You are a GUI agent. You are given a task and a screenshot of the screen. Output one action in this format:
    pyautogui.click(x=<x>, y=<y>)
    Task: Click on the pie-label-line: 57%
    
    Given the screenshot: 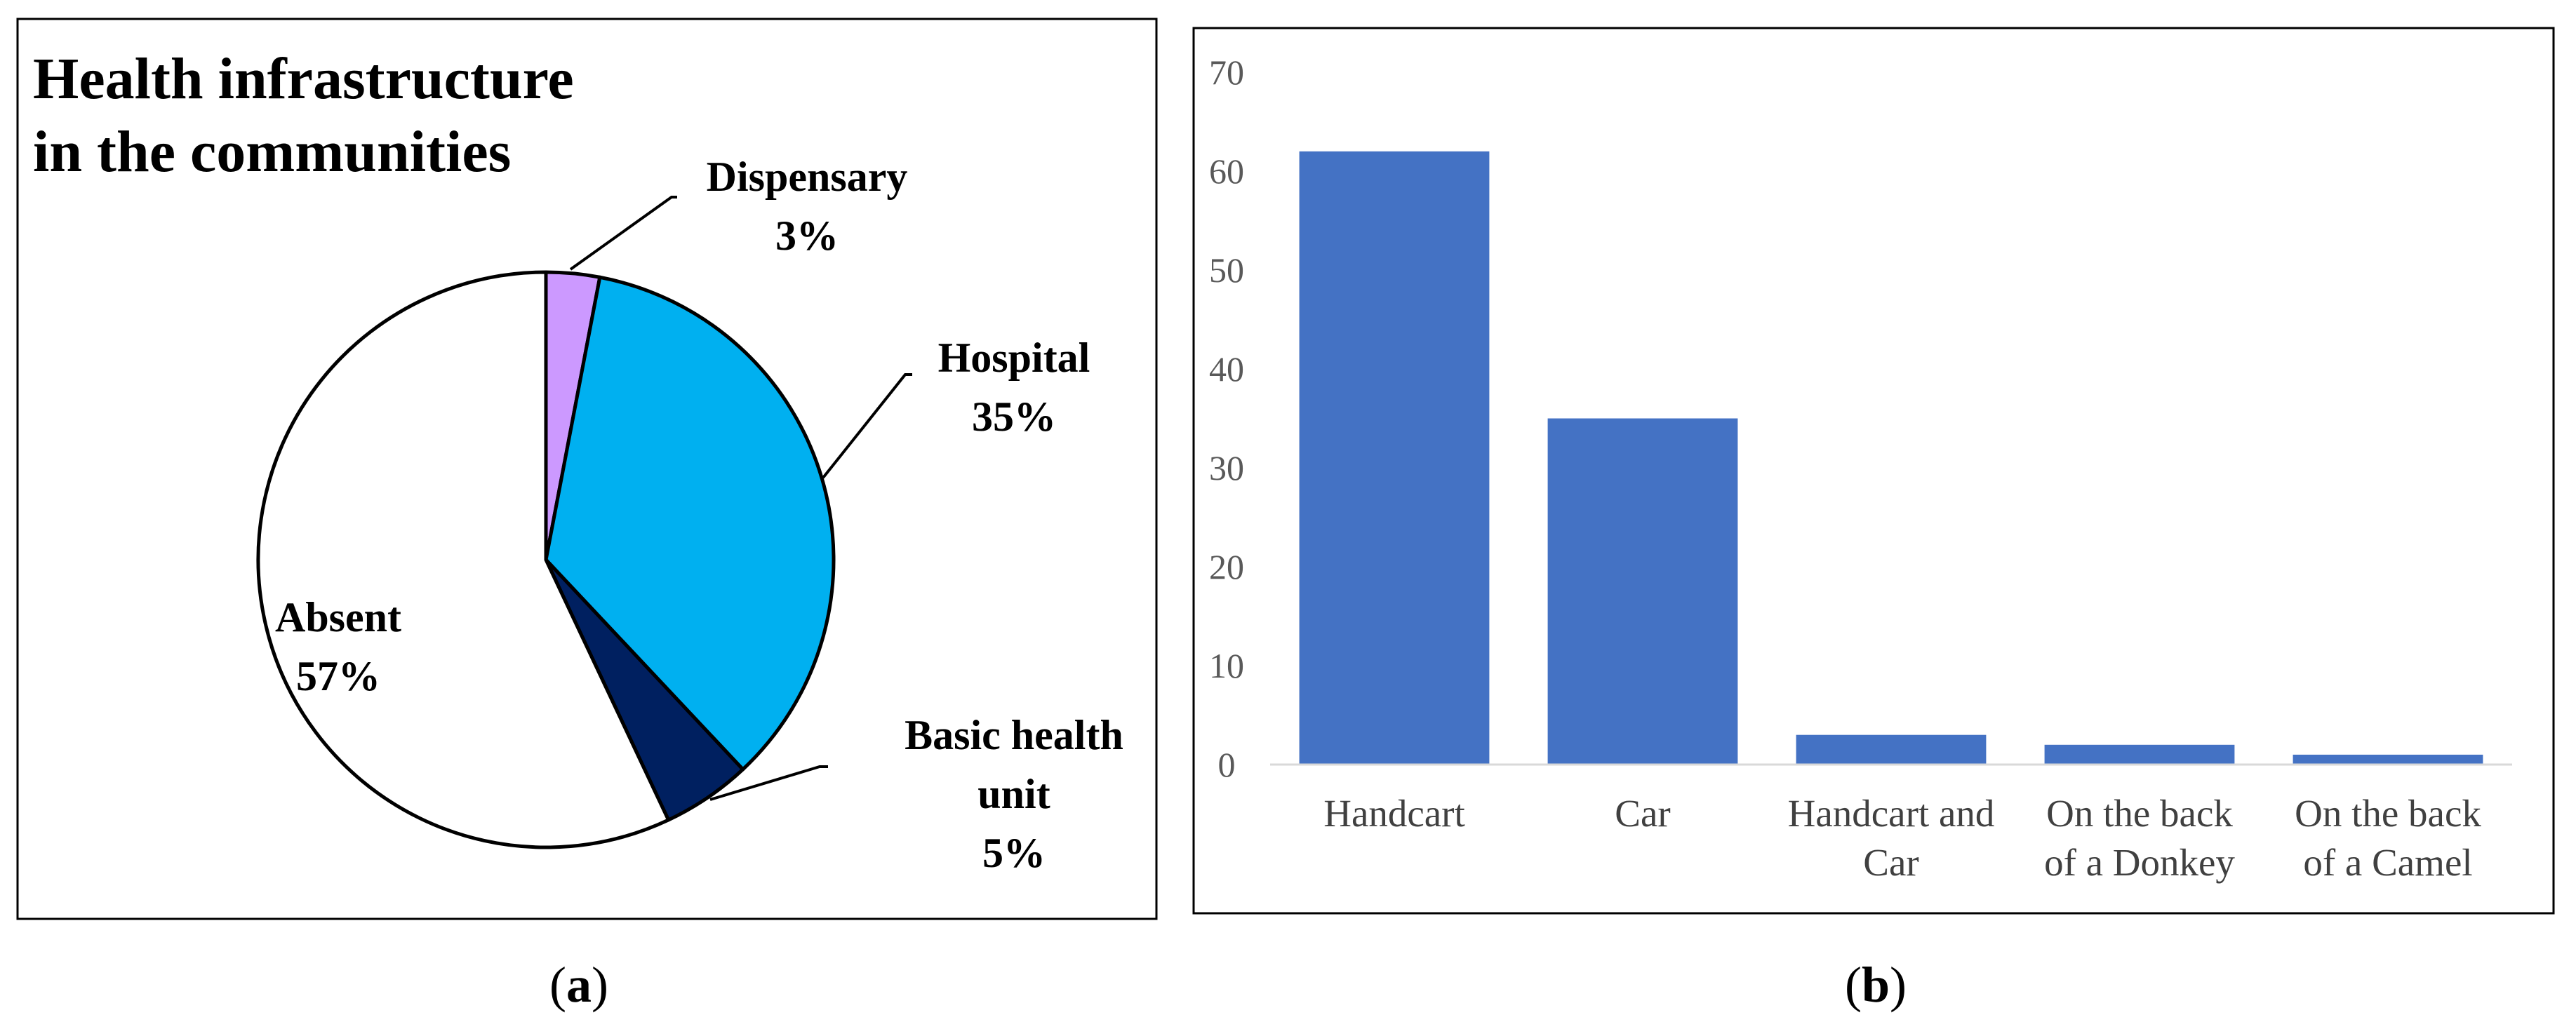 What is the action you would take?
    pyautogui.click(x=338, y=676)
    